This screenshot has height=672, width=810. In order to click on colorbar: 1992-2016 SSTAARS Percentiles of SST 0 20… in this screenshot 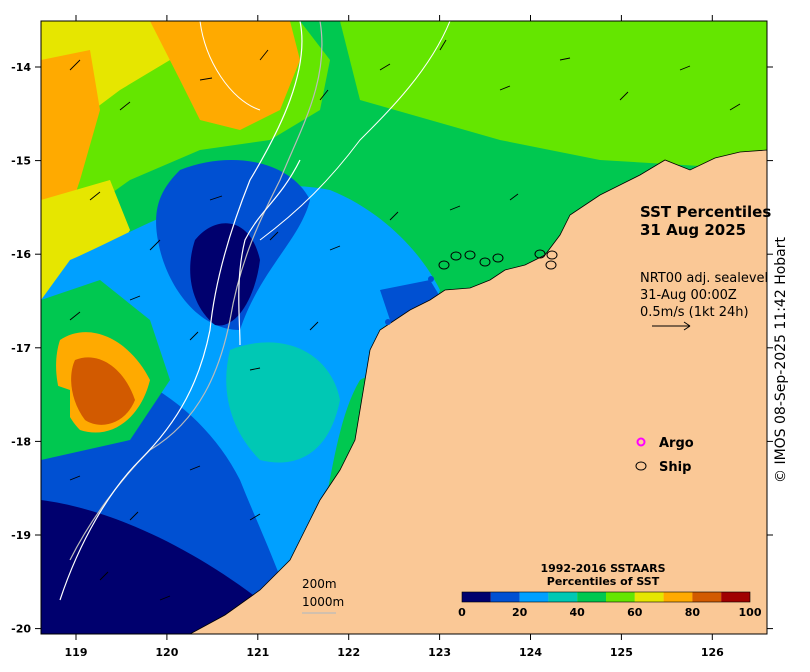, I will do `click(610, 590)`.